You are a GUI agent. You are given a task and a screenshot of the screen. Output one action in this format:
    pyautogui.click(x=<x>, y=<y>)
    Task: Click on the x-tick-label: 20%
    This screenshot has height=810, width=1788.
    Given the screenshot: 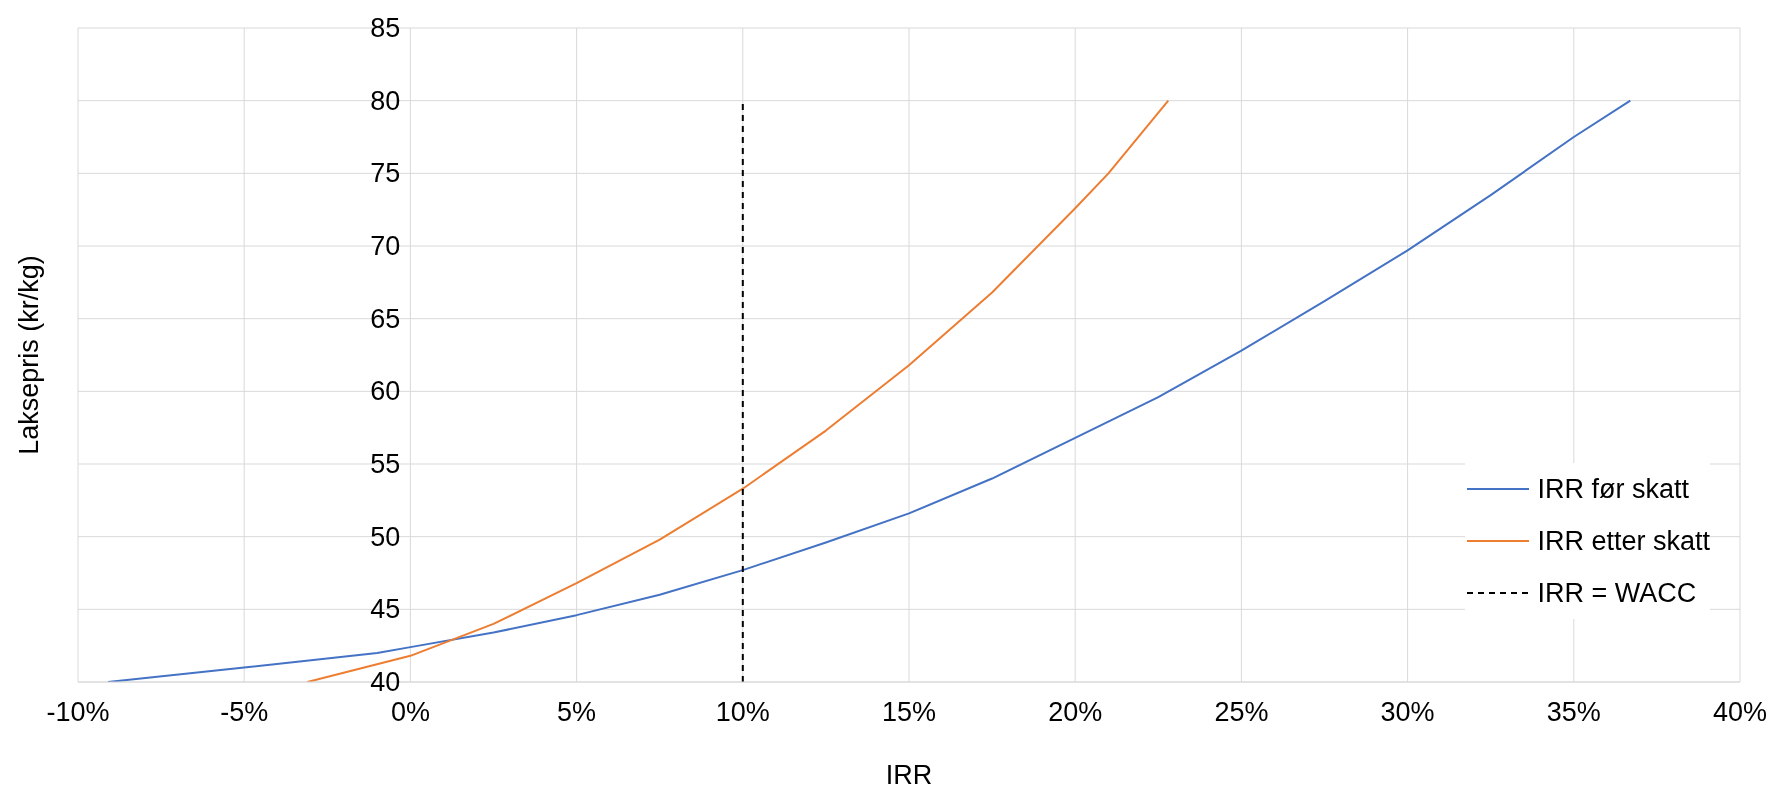 What is the action you would take?
    pyautogui.click(x=1075, y=712)
    